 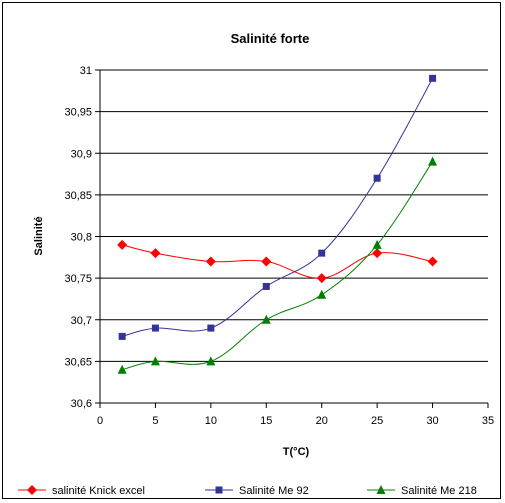 What do you see at coordinates (266, 421) in the screenshot?
I see `x-tick-label: 15` at bounding box center [266, 421].